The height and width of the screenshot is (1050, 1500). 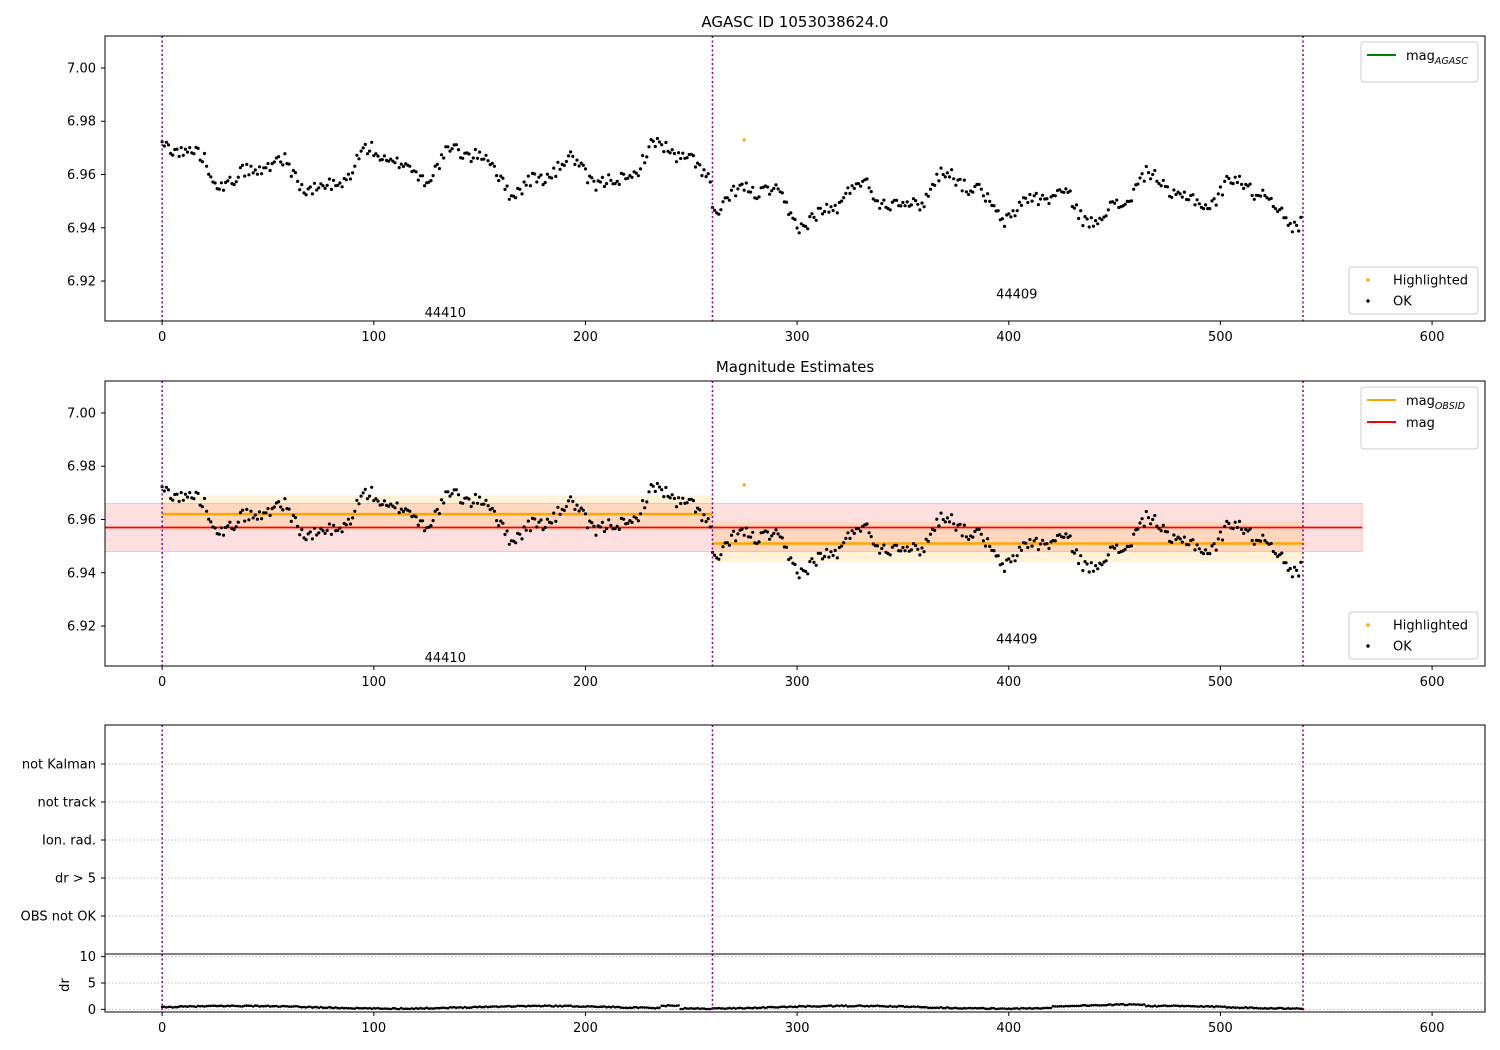 What do you see at coordinates (162, 337) in the screenshot?
I see `x-tick-label: 0` at bounding box center [162, 337].